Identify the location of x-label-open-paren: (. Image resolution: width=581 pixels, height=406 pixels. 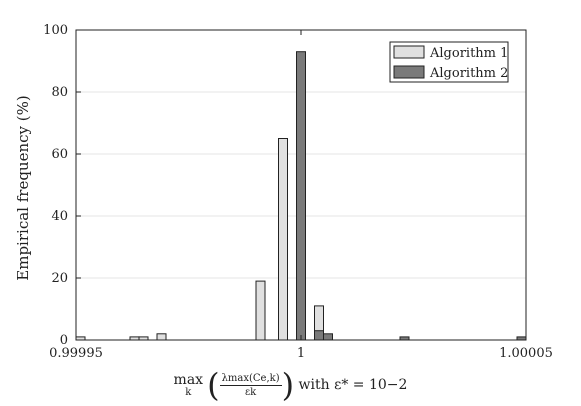
(213, 385).